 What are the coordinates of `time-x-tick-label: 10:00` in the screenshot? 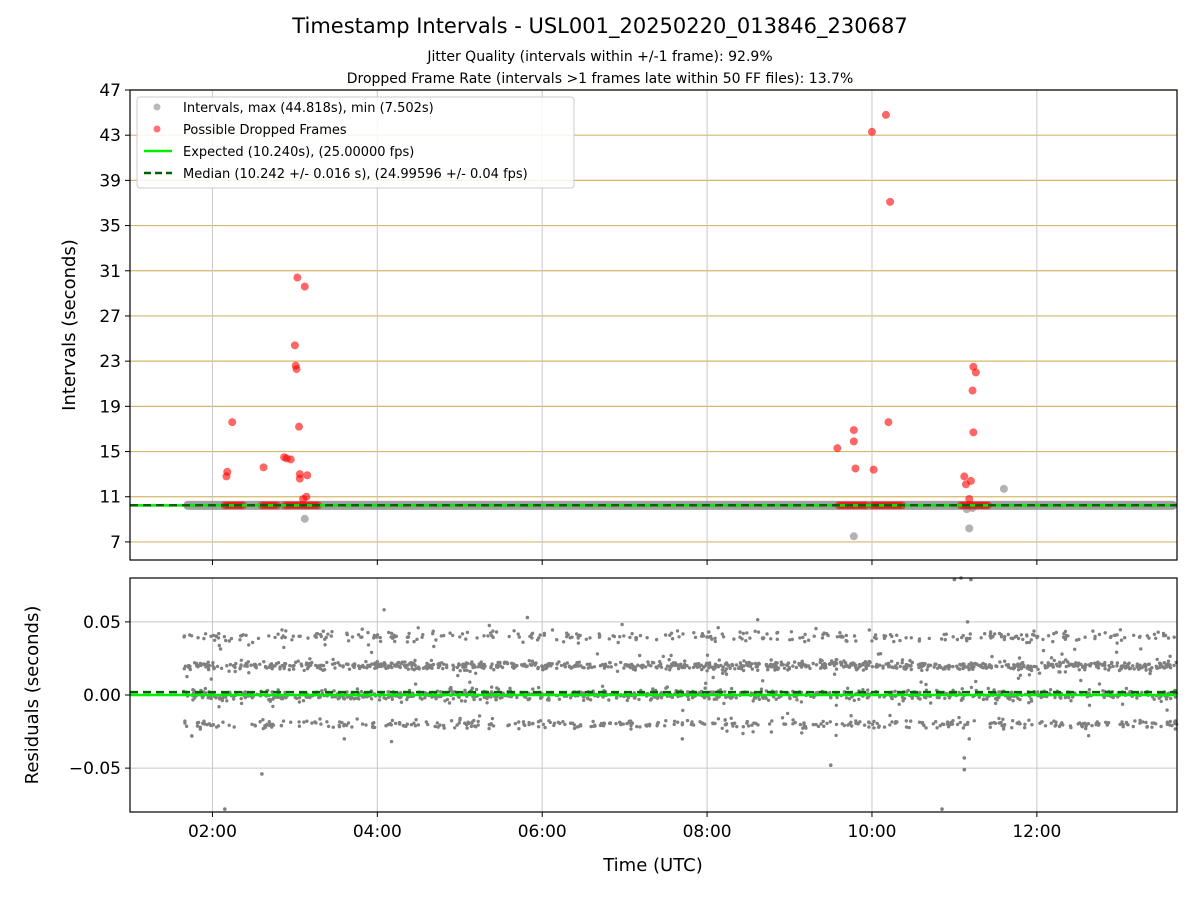 It's located at (871, 832).